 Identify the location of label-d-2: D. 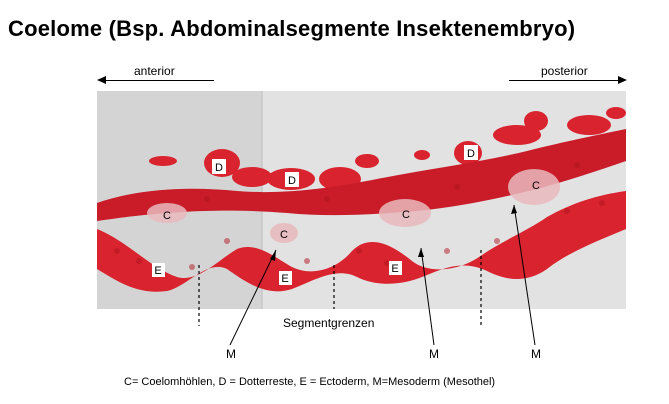
(292, 179).